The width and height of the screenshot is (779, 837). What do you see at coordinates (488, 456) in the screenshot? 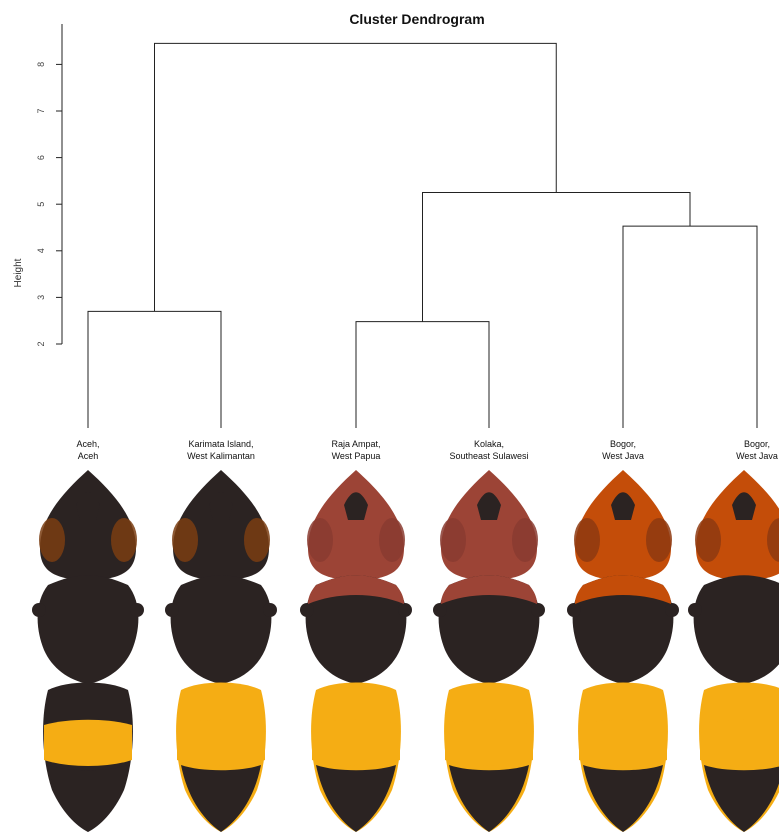
I see `leaf-label-line2: Southeast Sulawesi` at bounding box center [488, 456].